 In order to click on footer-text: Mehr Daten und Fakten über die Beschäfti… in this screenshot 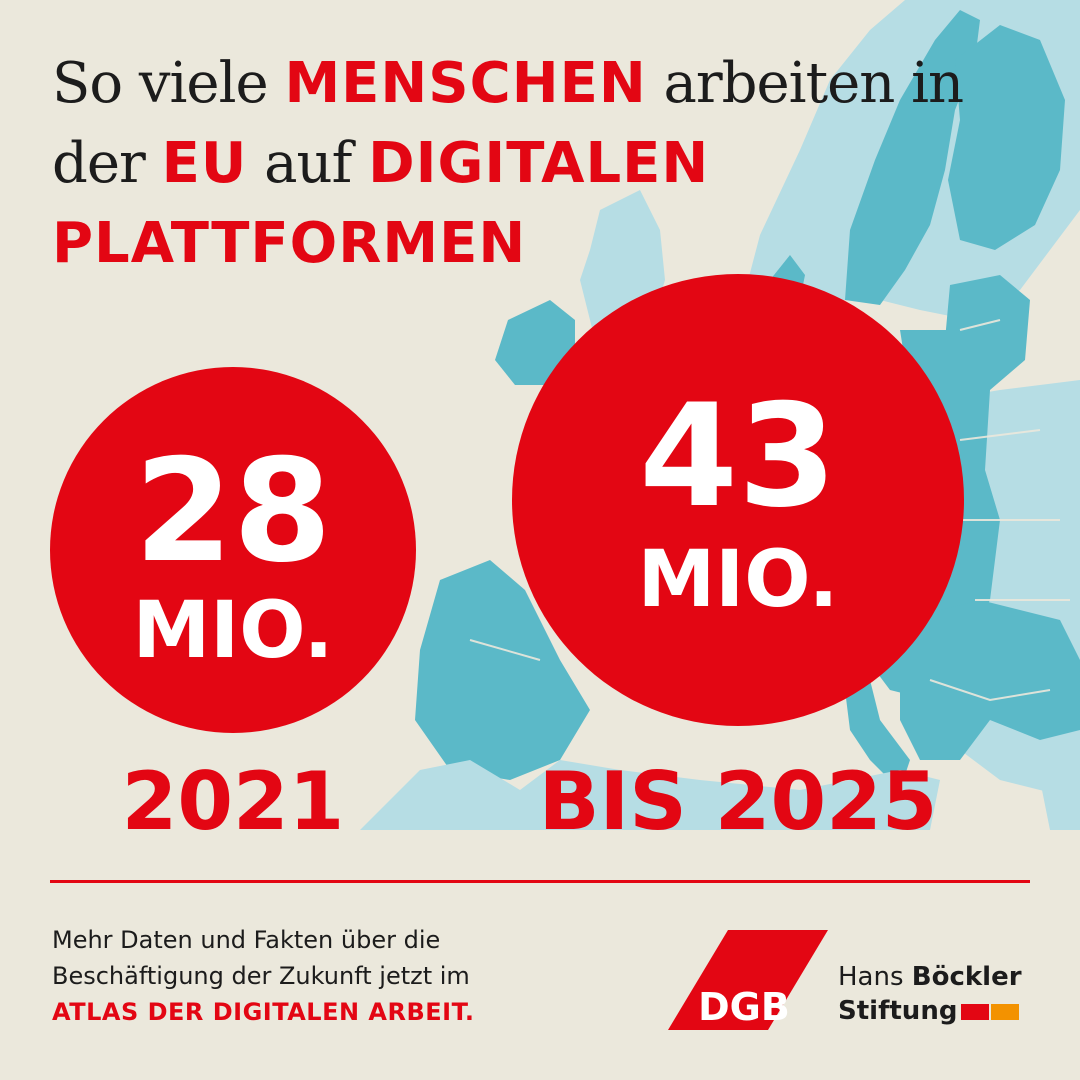, I will do `click(263, 976)`.